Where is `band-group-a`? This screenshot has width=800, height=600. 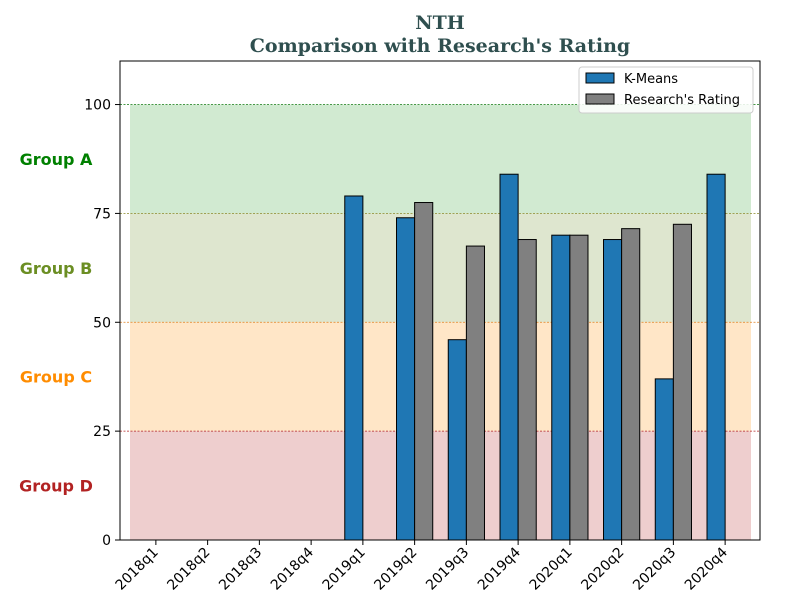 band-group-a is located at coordinates (440, 159).